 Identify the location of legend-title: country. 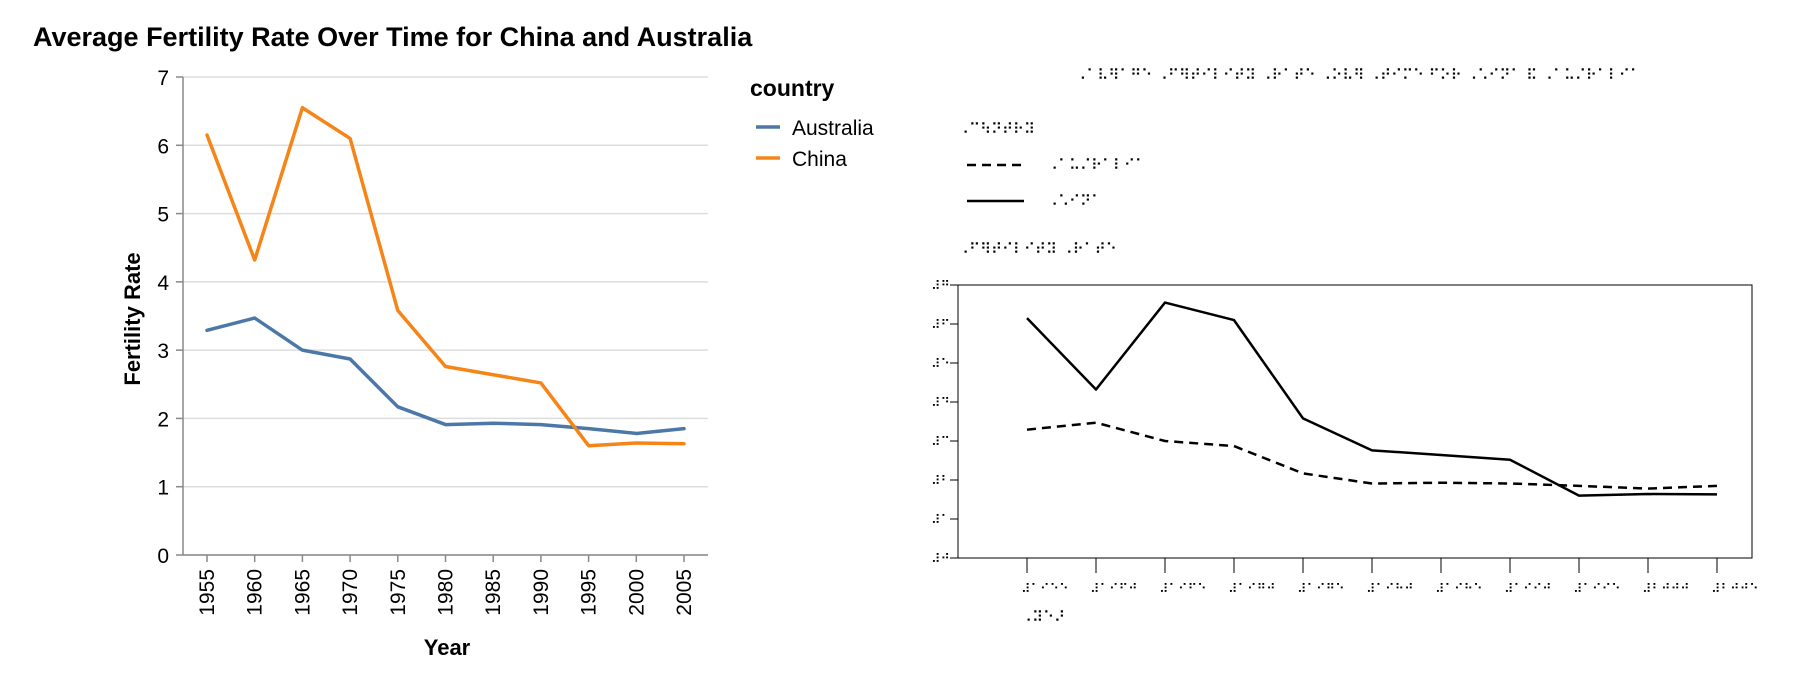
(792, 88).